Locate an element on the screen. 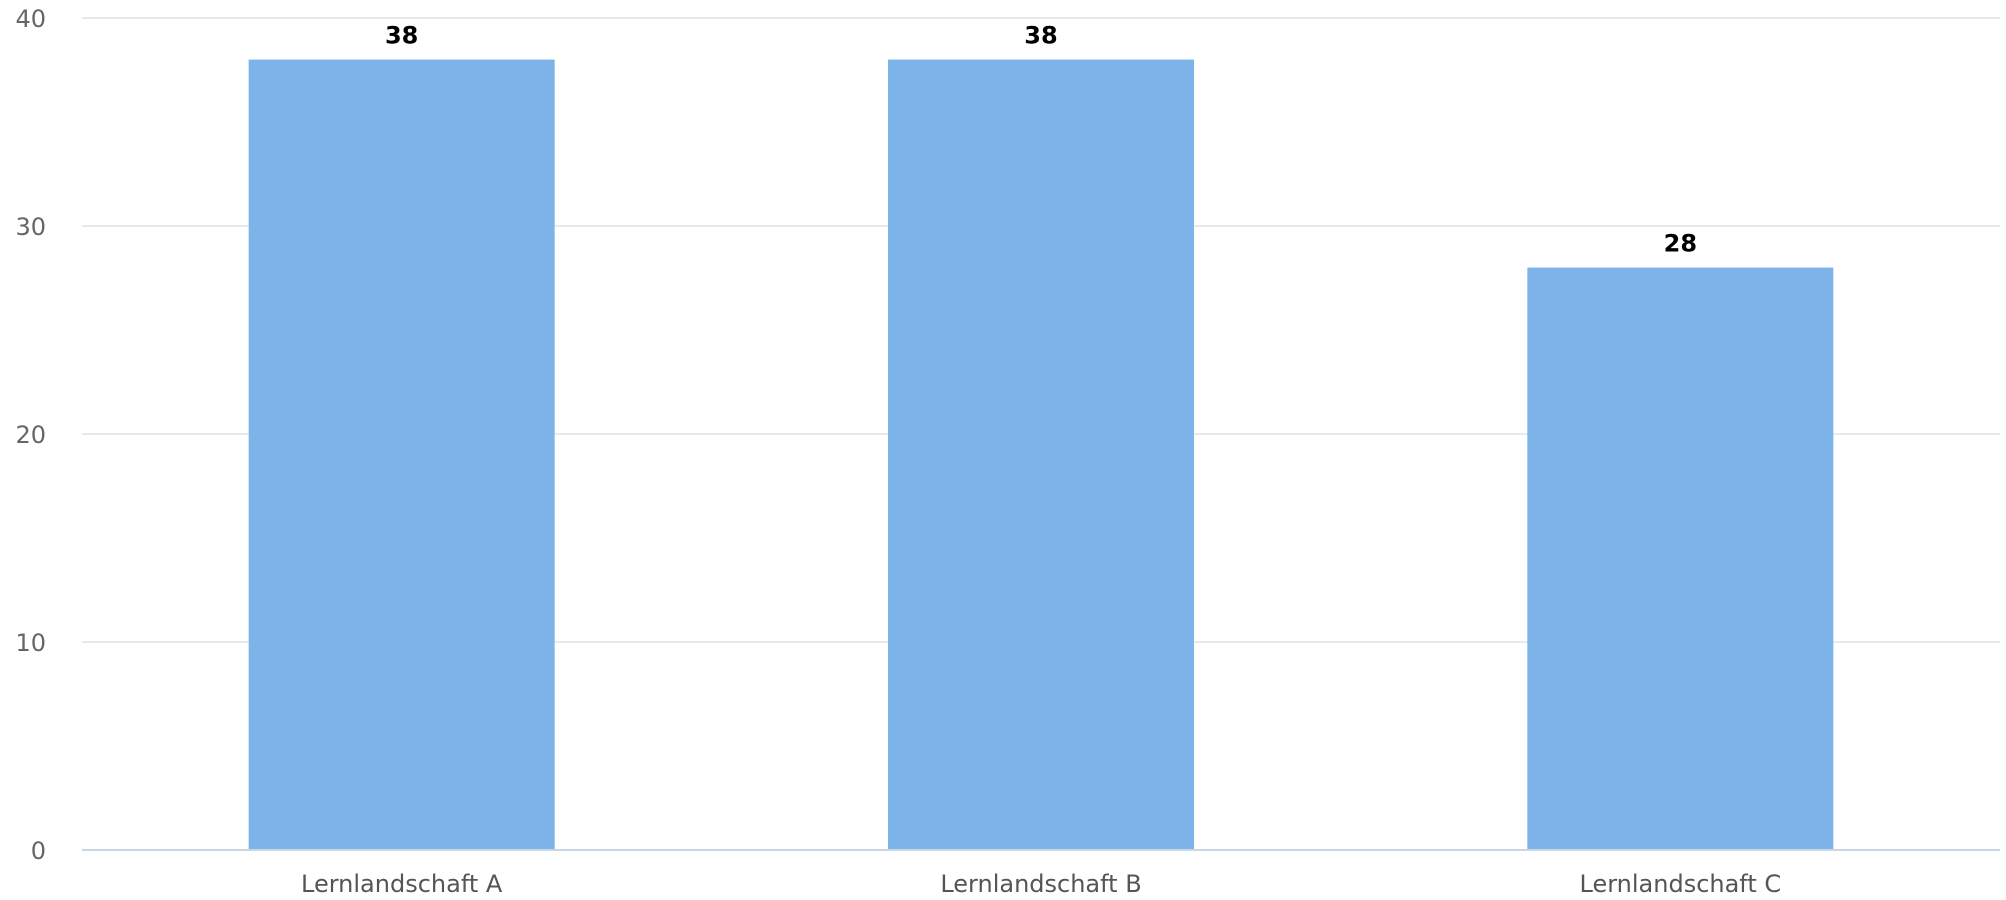 The image size is (2006, 900). y-tick-label: 20 is located at coordinates (30, 435).